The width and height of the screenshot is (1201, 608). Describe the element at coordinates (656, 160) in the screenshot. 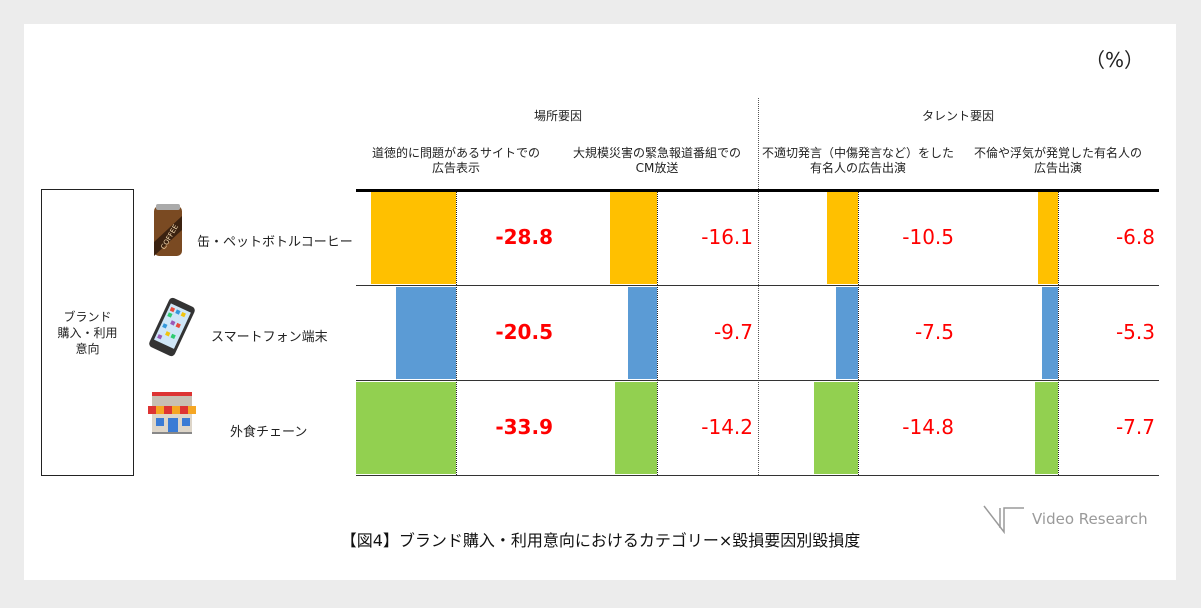

I see `column-header: 大規模災害の緊急報道番組での CM放送` at that location.